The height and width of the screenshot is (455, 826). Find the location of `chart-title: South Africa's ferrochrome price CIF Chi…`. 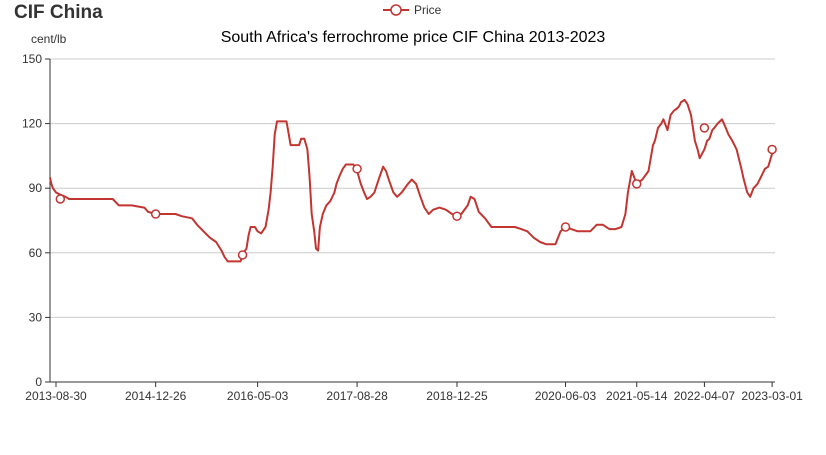

chart-title: South Africa's ferrochrome price CIF Chi… is located at coordinates (413, 37).